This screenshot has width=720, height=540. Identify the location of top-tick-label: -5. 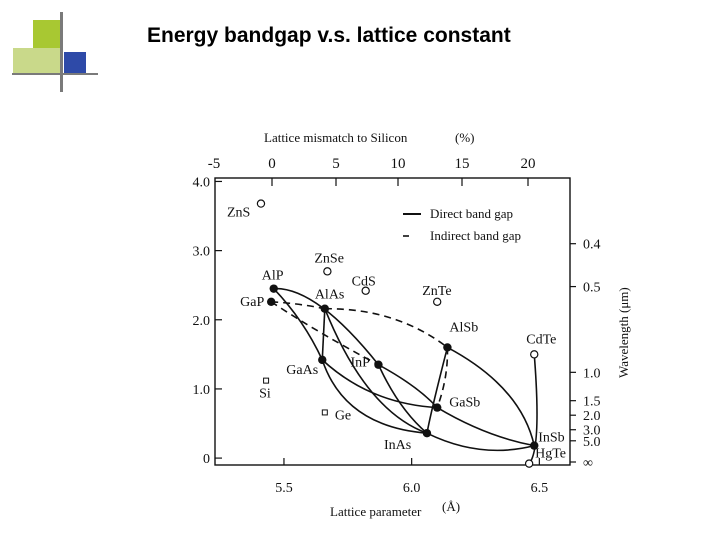
(214, 164).